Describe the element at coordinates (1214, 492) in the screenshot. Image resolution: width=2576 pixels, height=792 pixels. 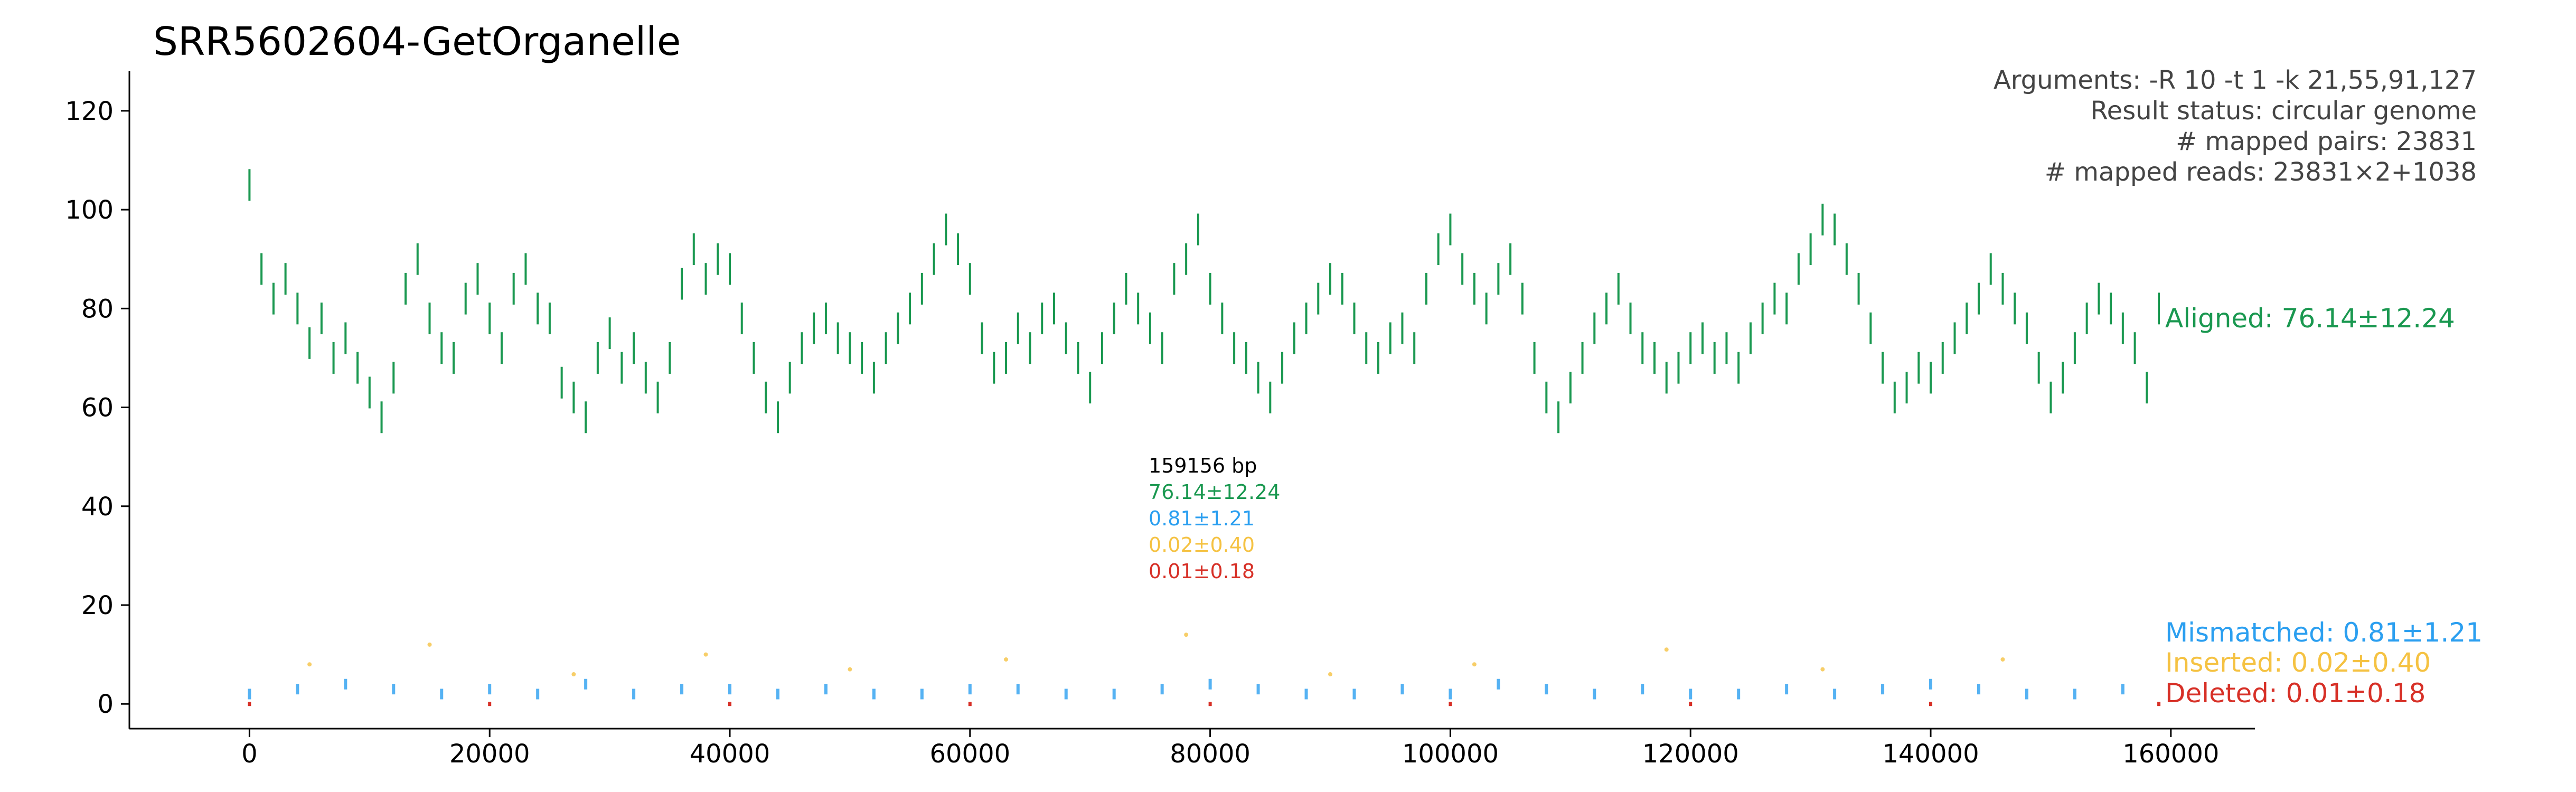
I see `center-aligned-label: 76.14±12.24` at that location.